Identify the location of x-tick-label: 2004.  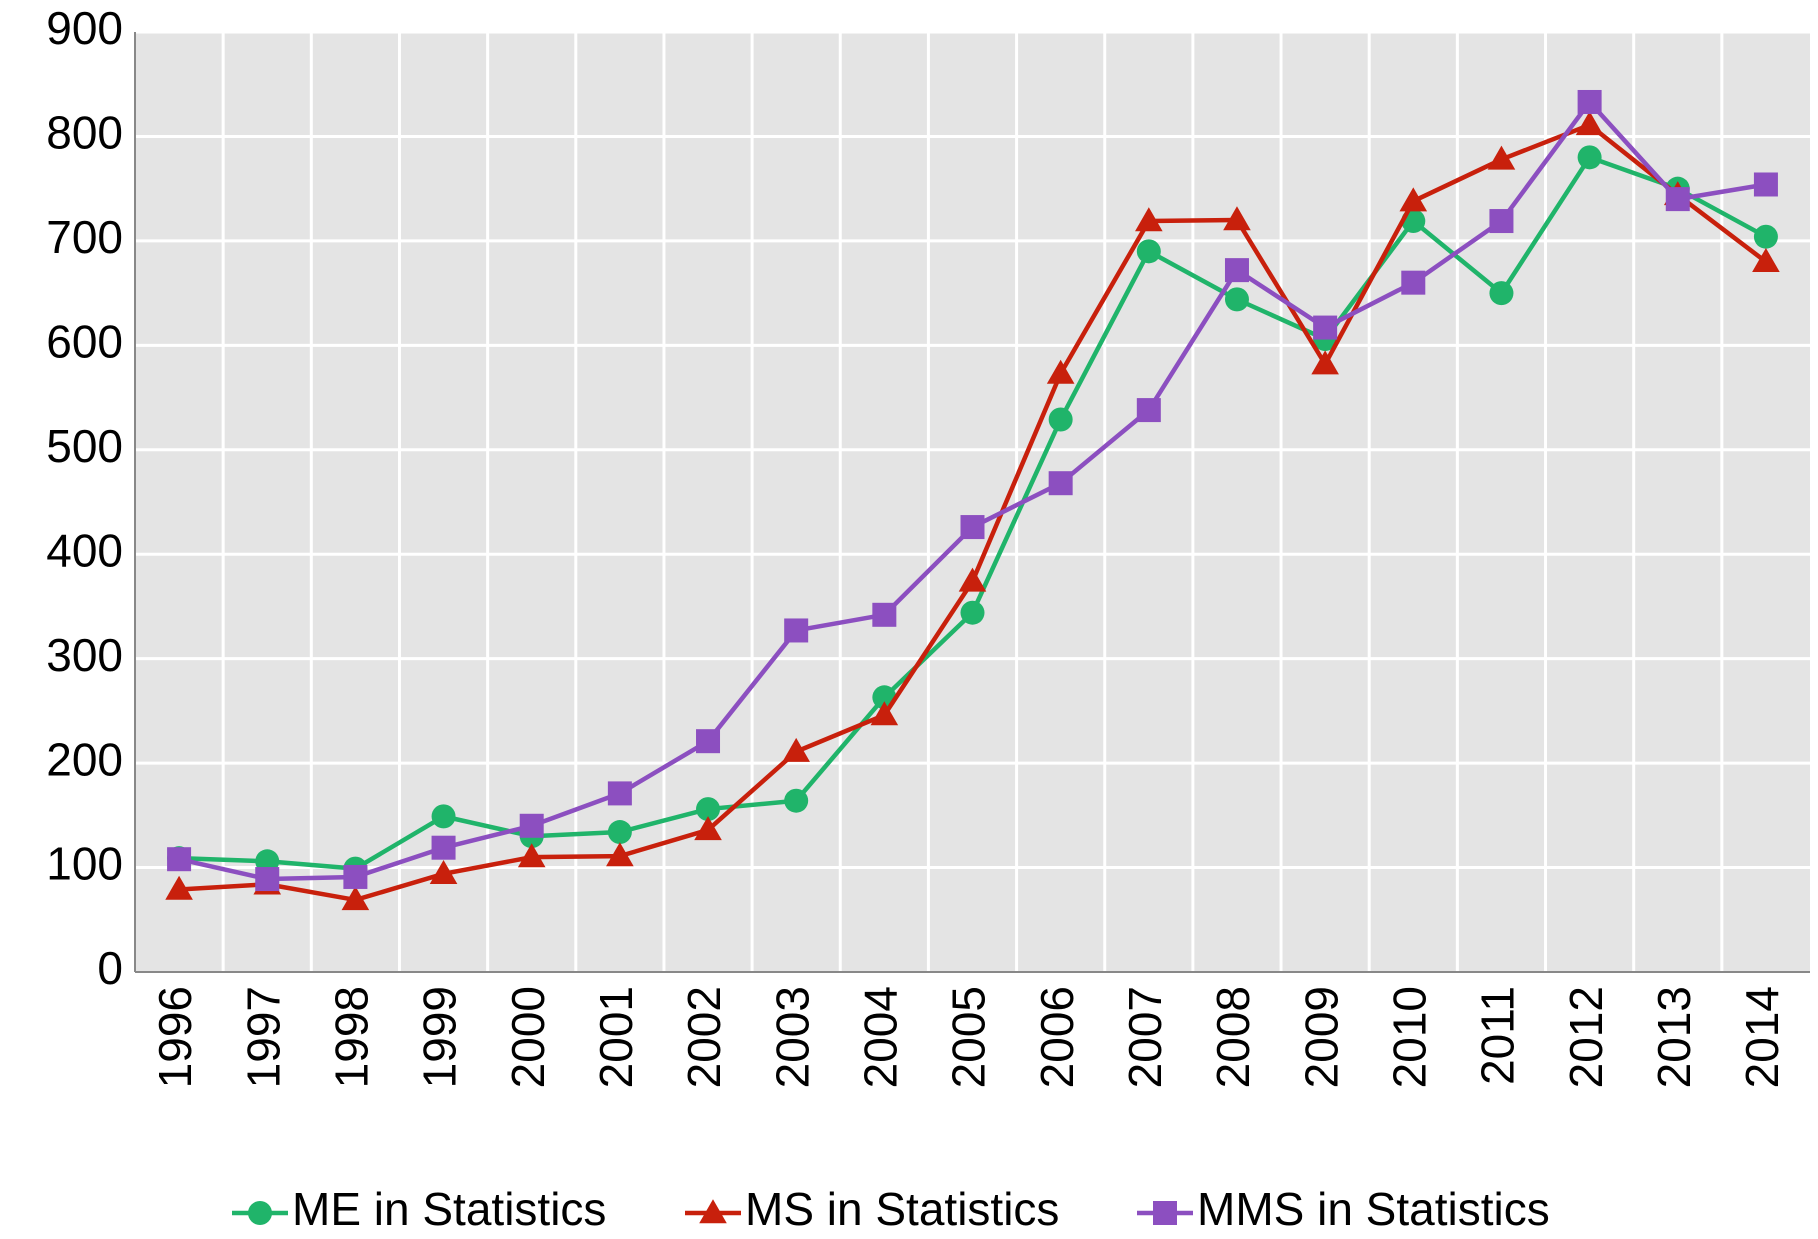
(880, 1037).